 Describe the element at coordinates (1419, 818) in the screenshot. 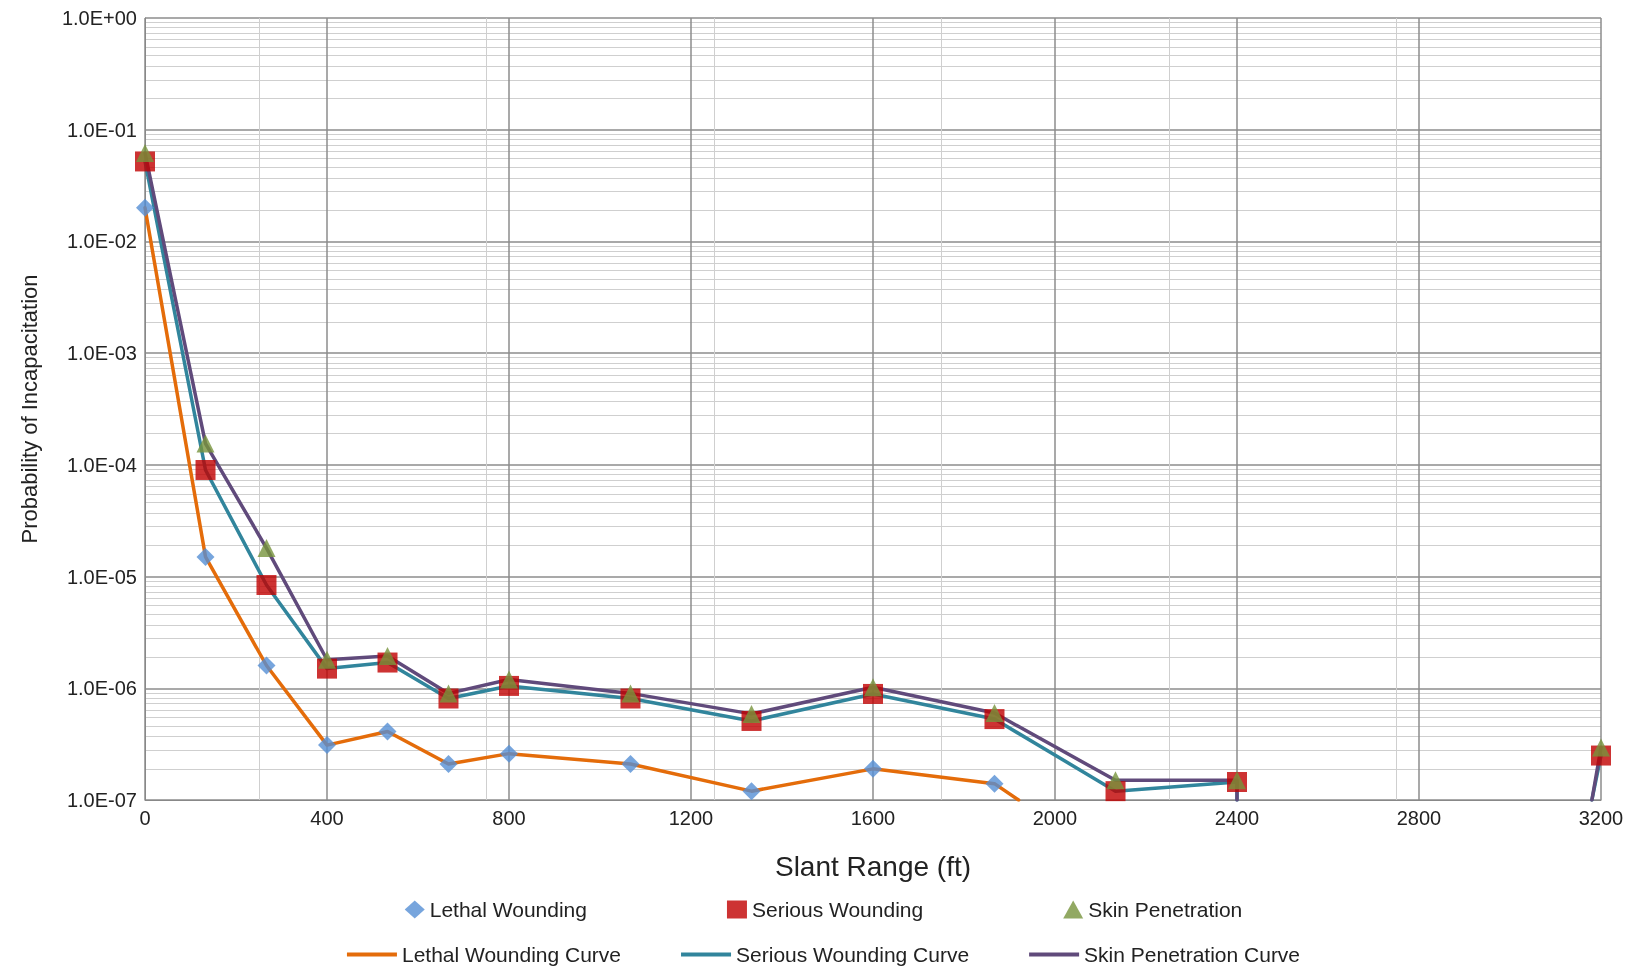

I see `x-tick-label: 2800` at that location.